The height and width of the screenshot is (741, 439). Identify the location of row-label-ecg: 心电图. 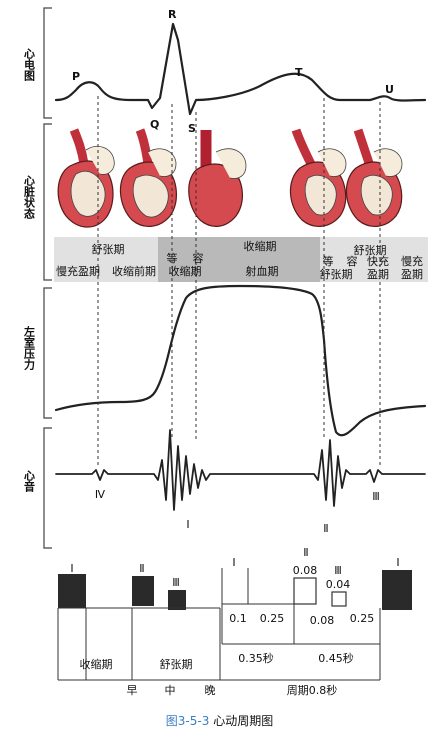
(29, 65).